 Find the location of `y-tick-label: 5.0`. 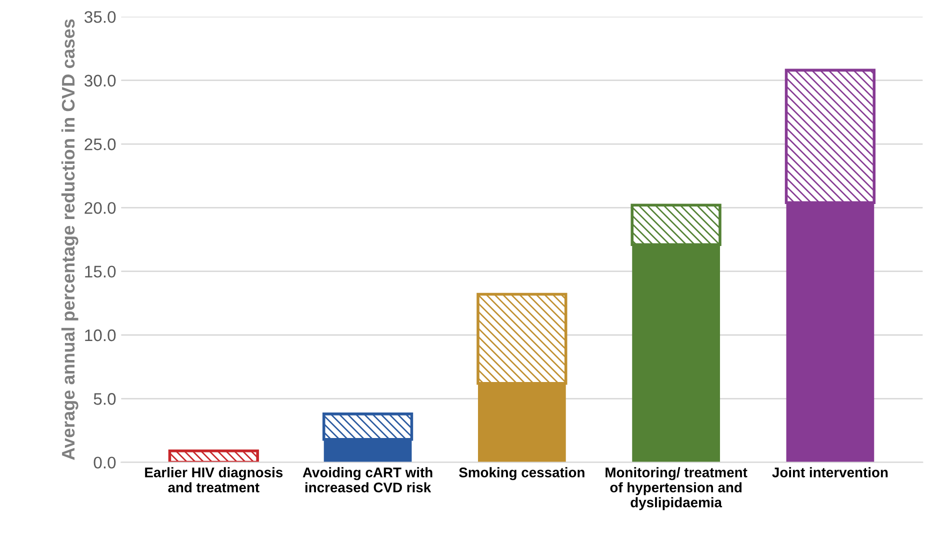

y-tick-label: 5.0 is located at coordinates (105, 399).